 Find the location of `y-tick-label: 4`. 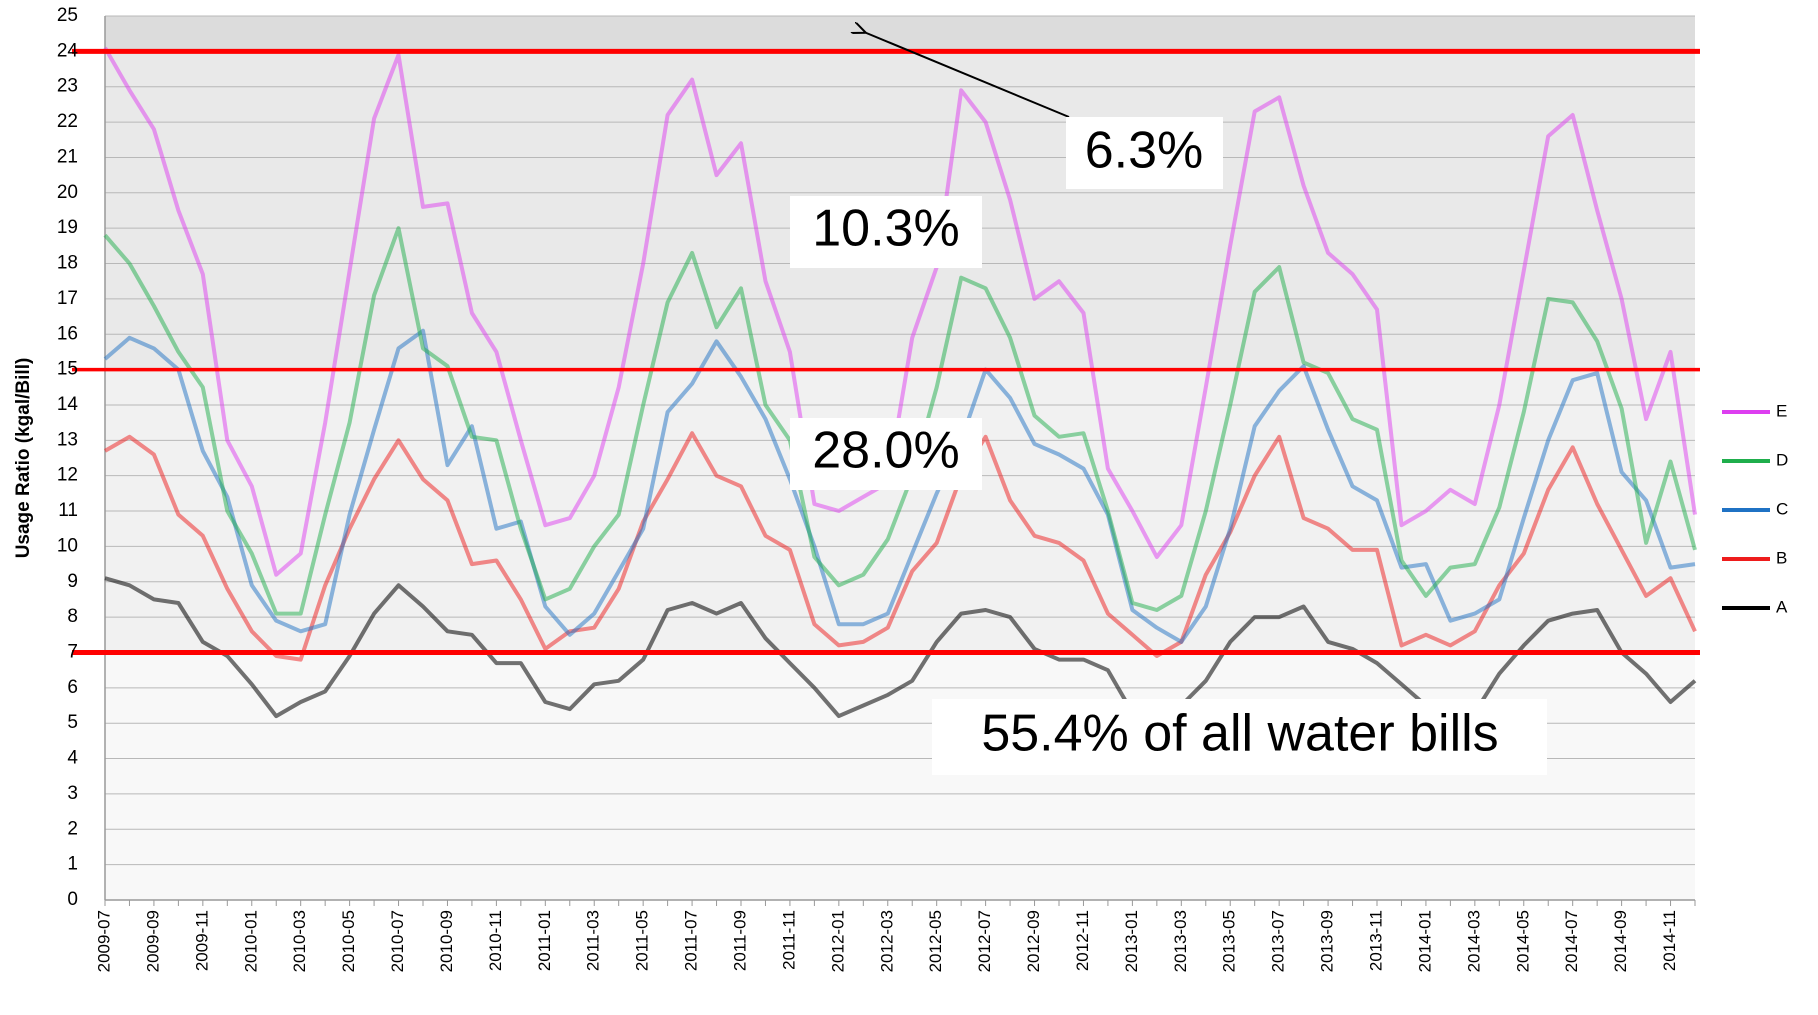

y-tick-label: 4 is located at coordinates (72, 758).